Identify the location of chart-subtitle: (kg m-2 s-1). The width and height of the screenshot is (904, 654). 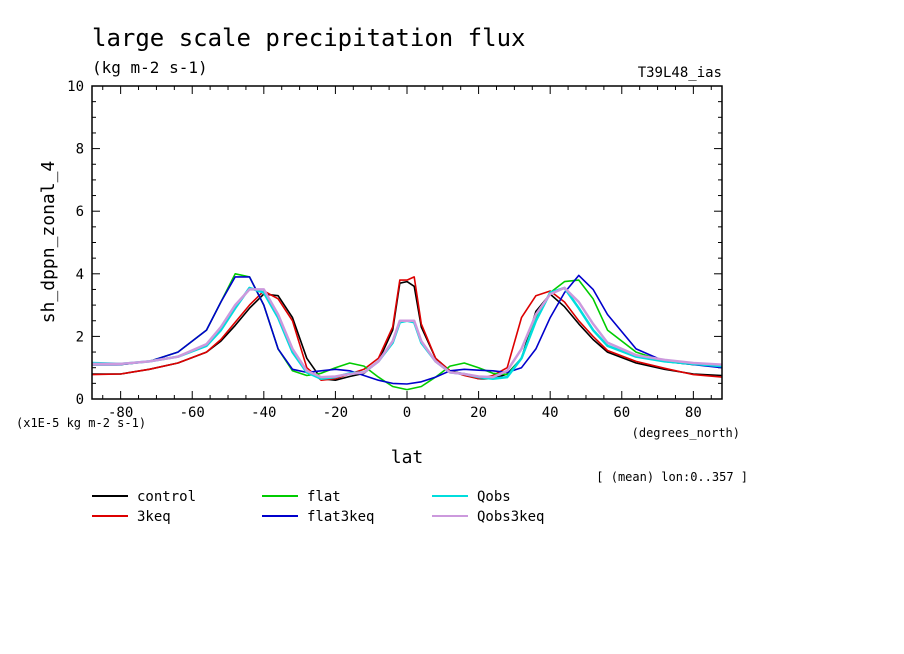
(150, 67).